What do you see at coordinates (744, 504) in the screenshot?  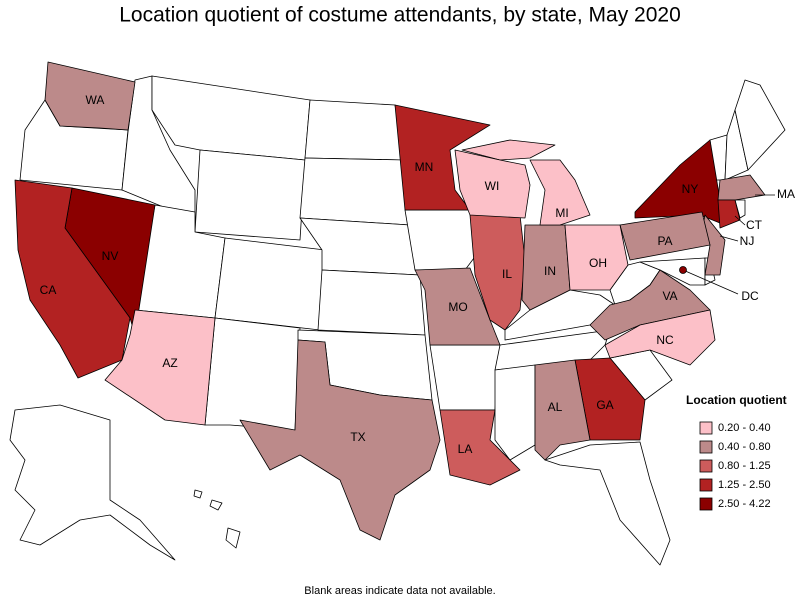 I see `legend-label: 2.50 - 4.22` at bounding box center [744, 504].